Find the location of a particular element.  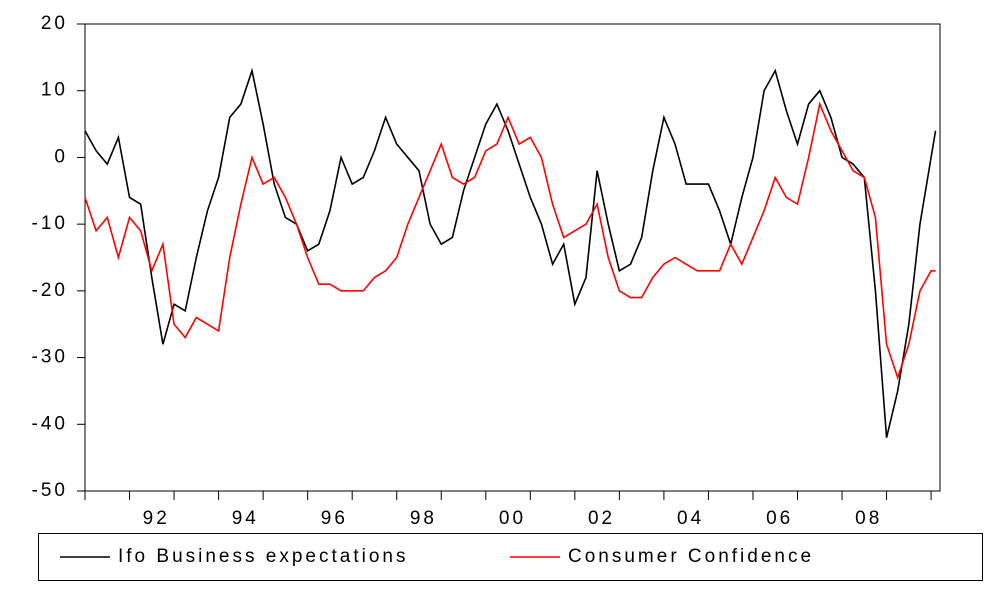

legend-label: Ifo Business expectations is located at coordinates (263, 556).